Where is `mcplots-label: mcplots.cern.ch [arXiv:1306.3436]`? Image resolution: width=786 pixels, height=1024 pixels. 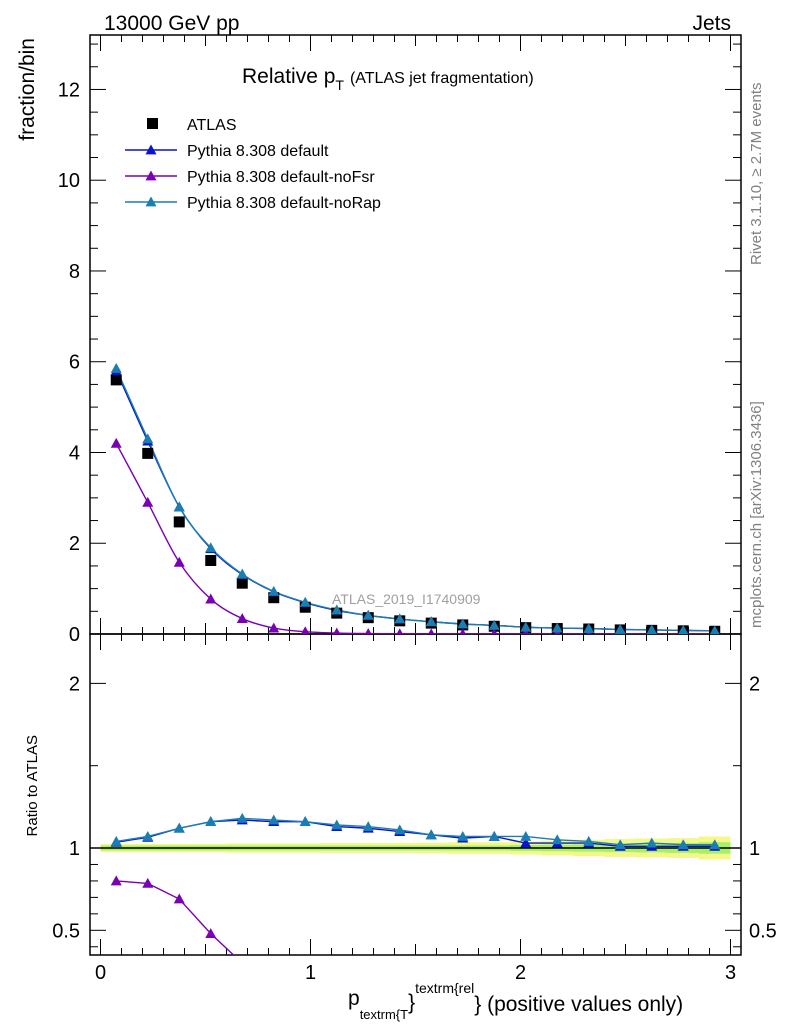
mcplots-label: mcplots.cern.ch [arXiv:1306.3436] is located at coordinates (756, 514).